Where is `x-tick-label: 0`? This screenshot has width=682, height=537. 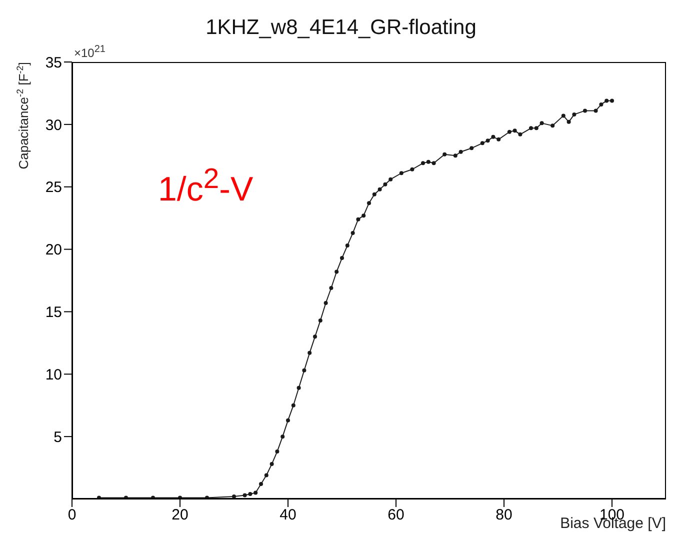
x-tick-label: 0 is located at coordinates (72, 515).